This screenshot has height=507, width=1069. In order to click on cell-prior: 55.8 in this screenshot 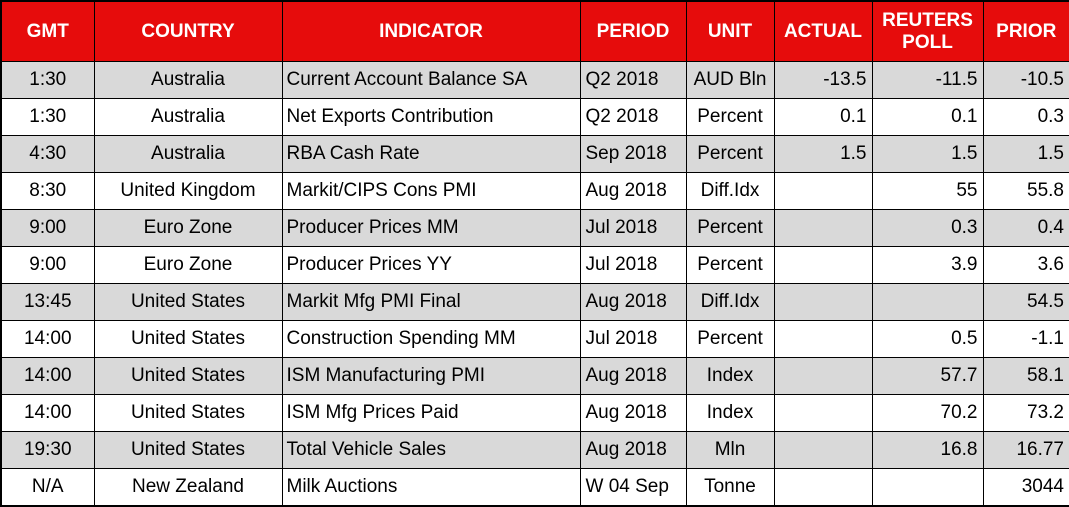, I will do `click(1025, 191)`.